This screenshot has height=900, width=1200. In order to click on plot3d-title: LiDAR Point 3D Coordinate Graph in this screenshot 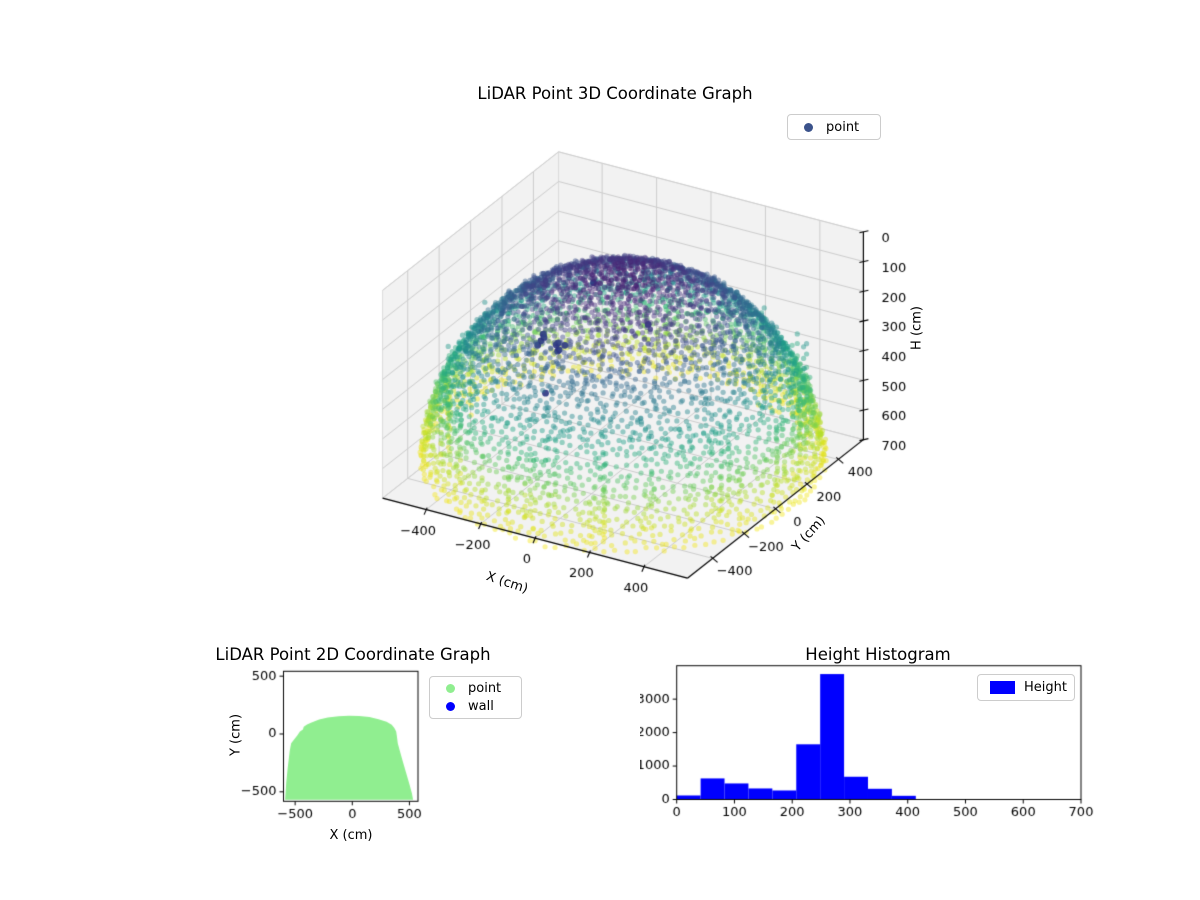, I will do `click(615, 93)`.